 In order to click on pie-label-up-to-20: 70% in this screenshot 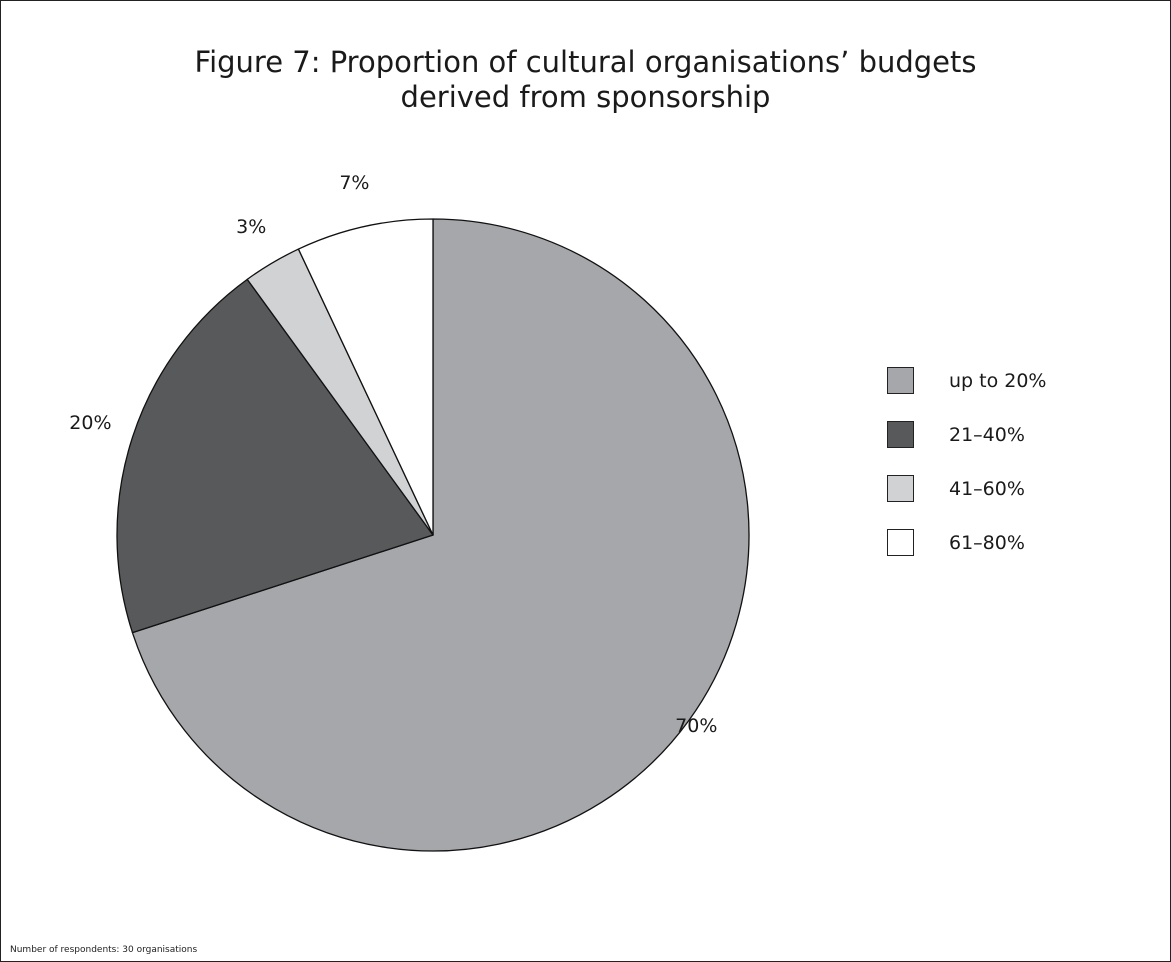, I will do `click(696, 726)`.